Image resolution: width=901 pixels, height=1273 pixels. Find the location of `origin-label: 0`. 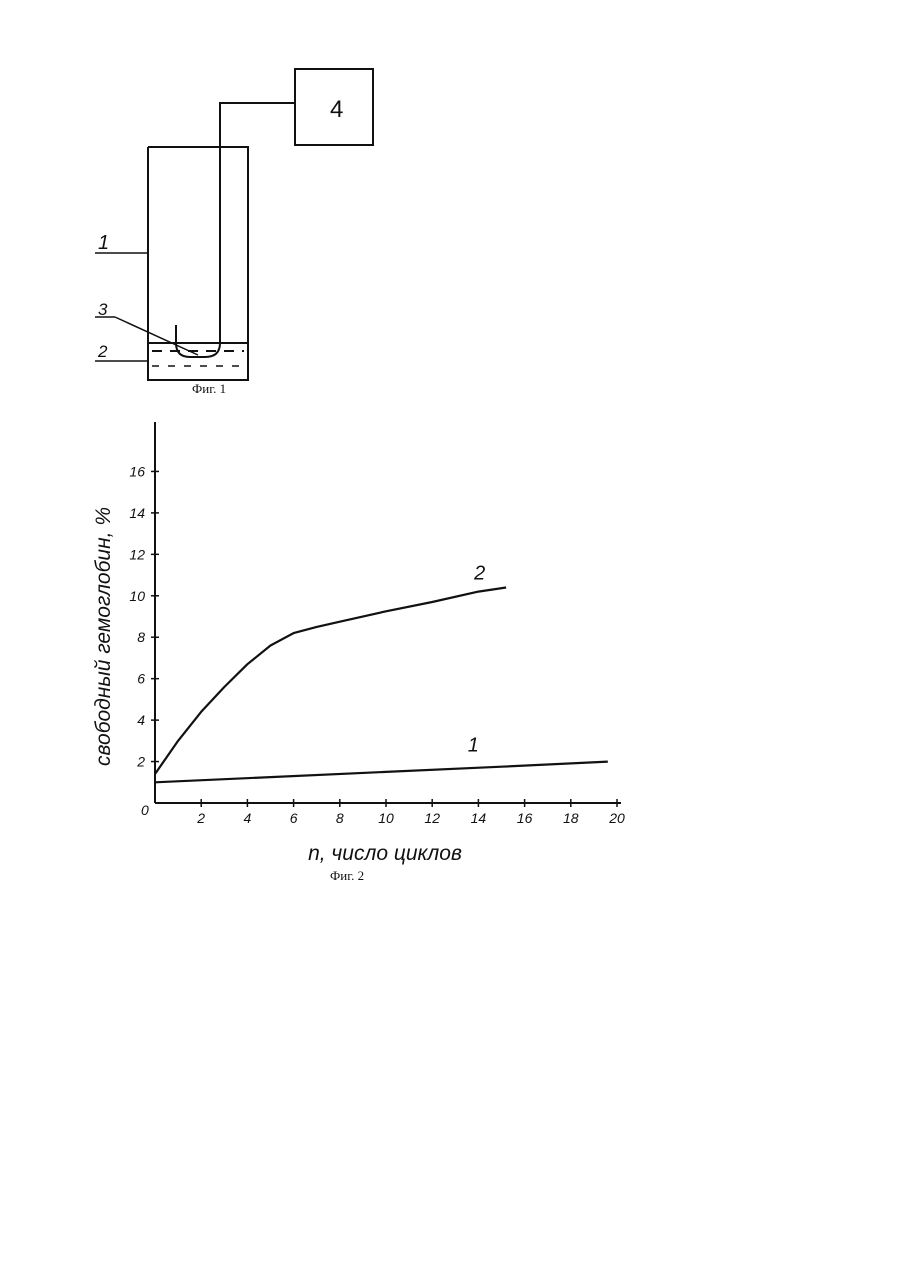

origin-label: 0 is located at coordinates (145, 810).